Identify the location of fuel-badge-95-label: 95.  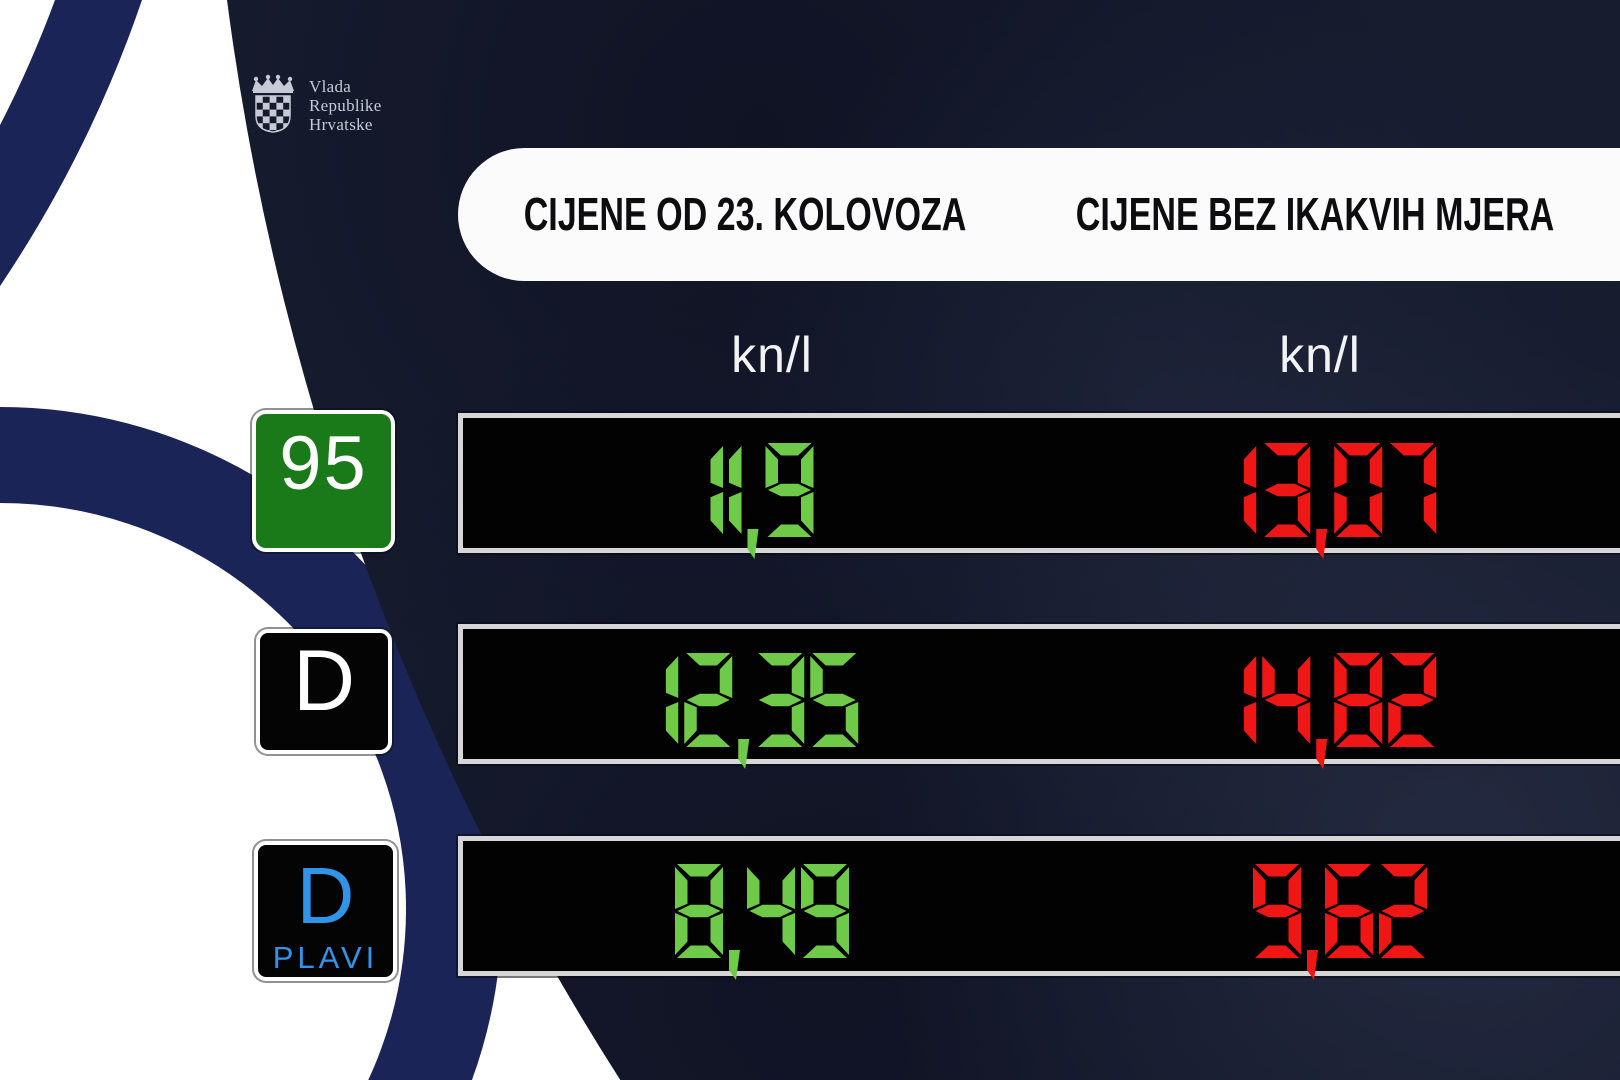
(323, 463).